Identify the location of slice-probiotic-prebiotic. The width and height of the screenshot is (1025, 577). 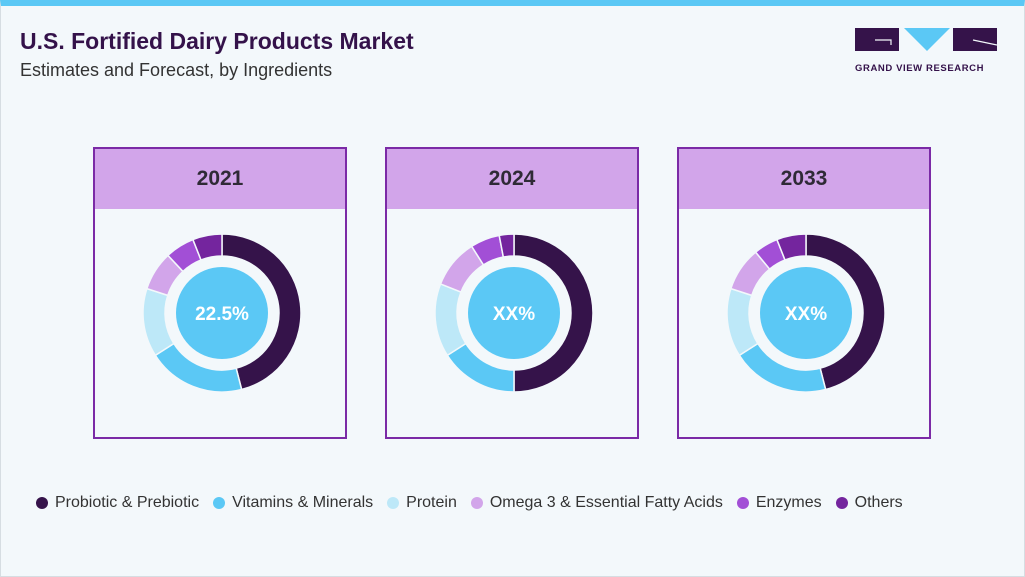
(553, 313).